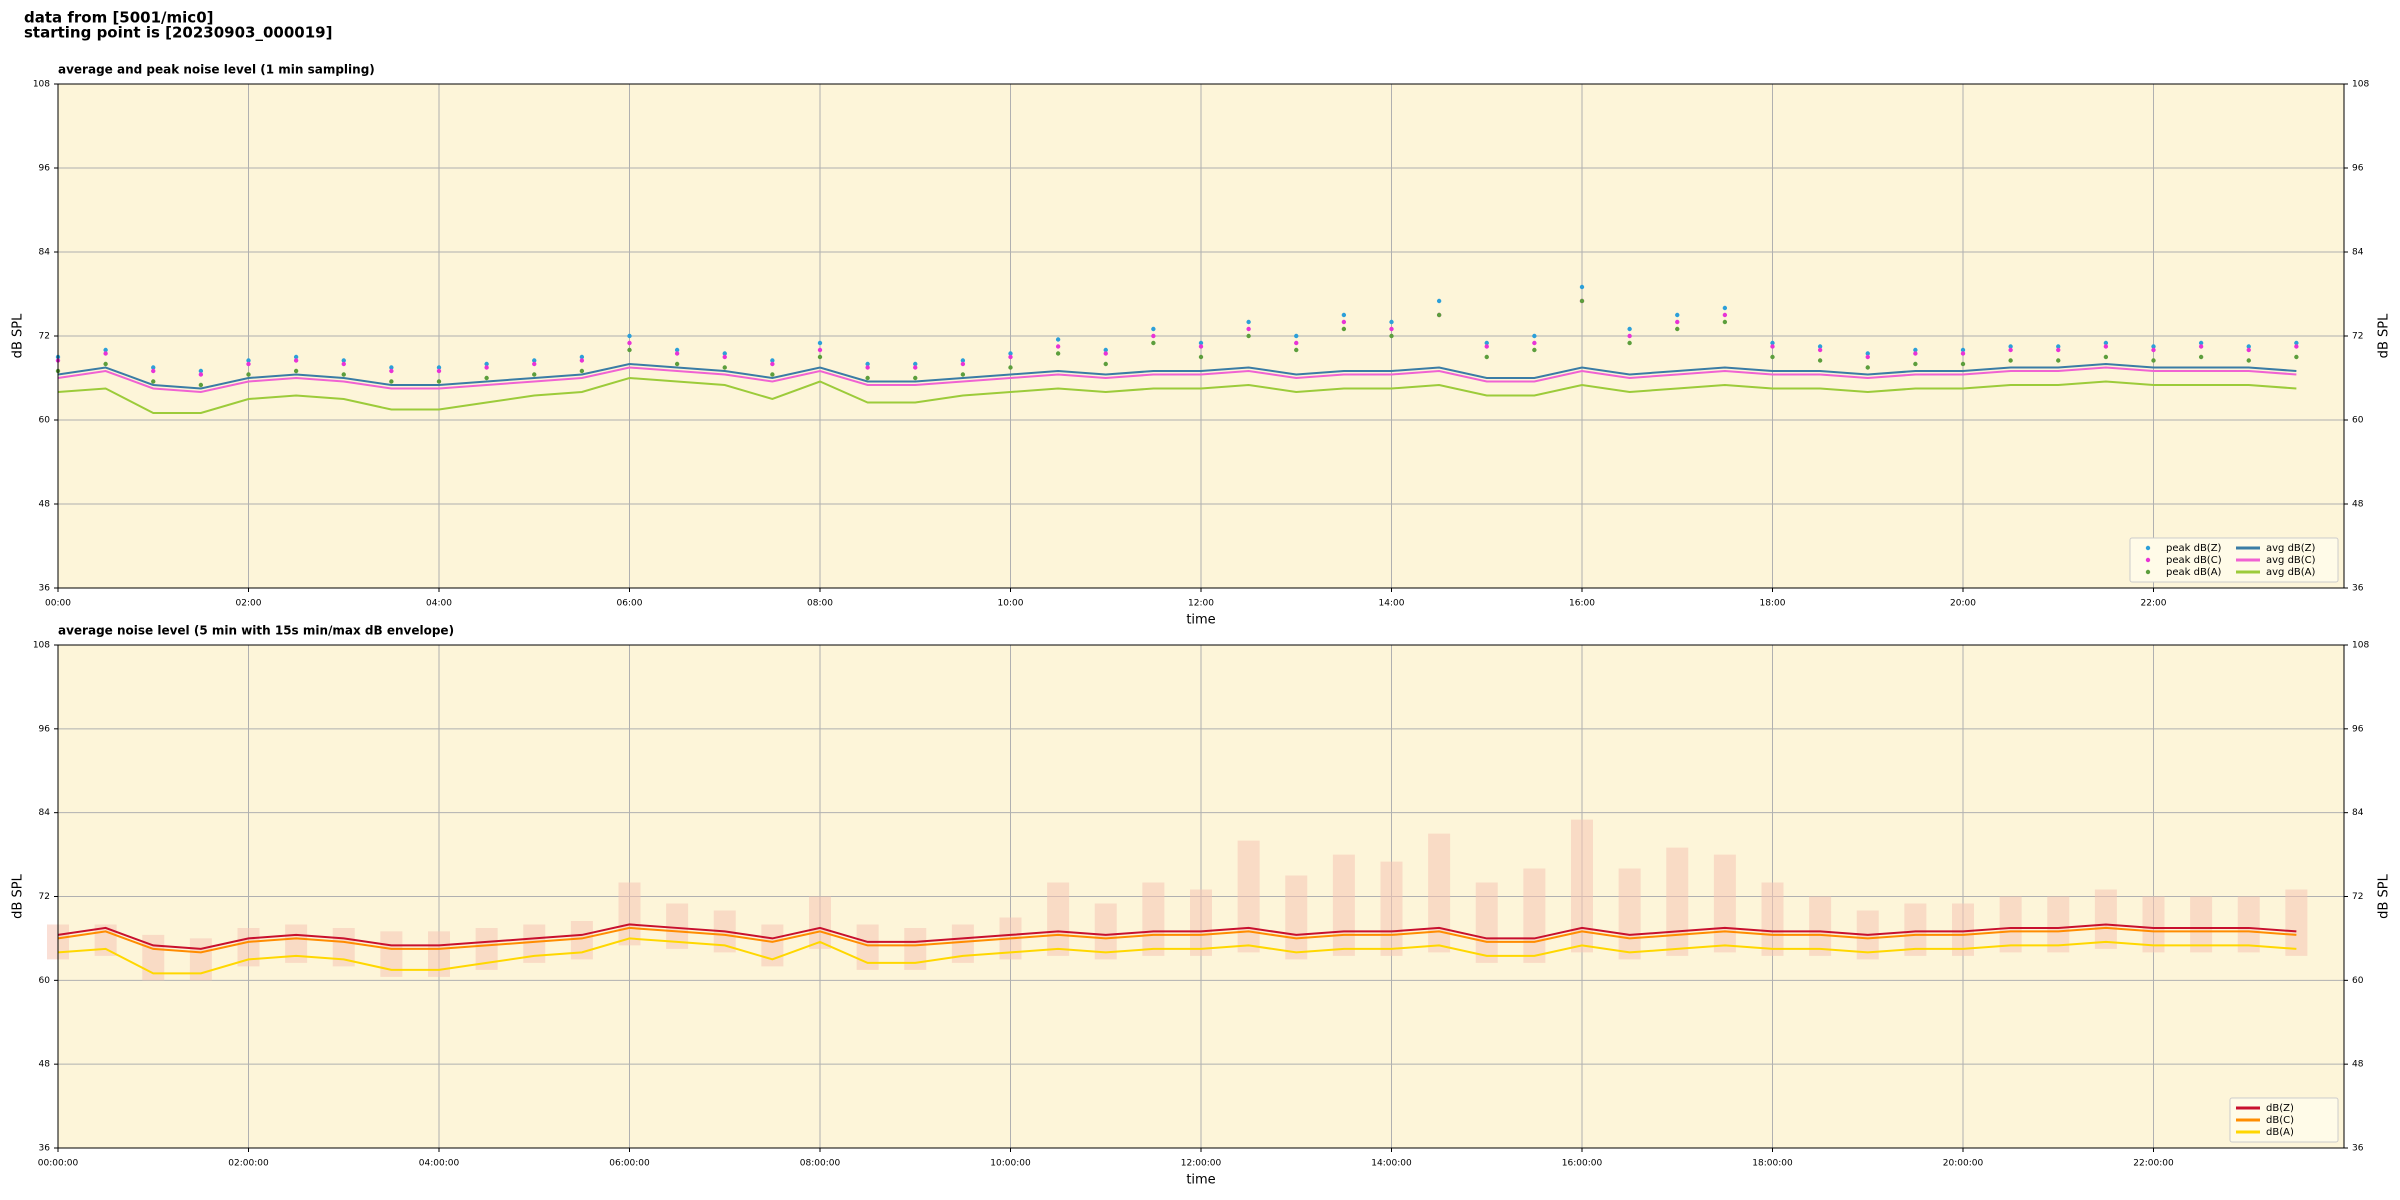 The height and width of the screenshot is (1200, 2400). What do you see at coordinates (2153, 1164) in the screenshot?
I see `x-tick-label: 22:00:00` at bounding box center [2153, 1164].